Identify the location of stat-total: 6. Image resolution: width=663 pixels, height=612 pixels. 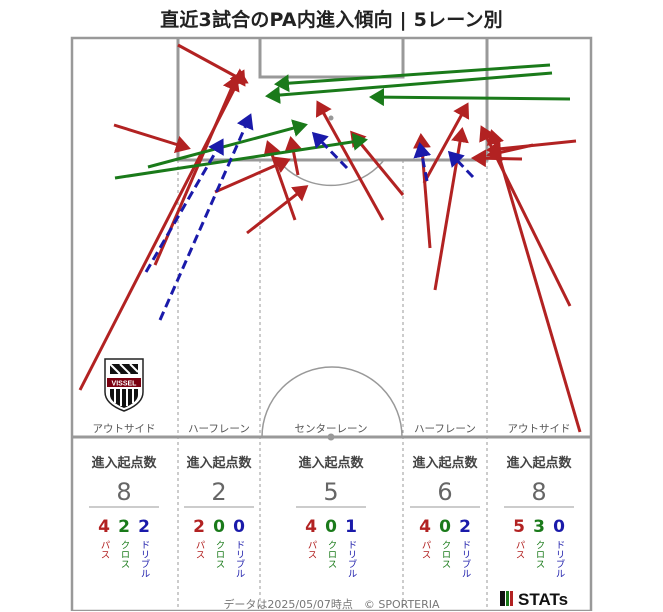
(444, 492).